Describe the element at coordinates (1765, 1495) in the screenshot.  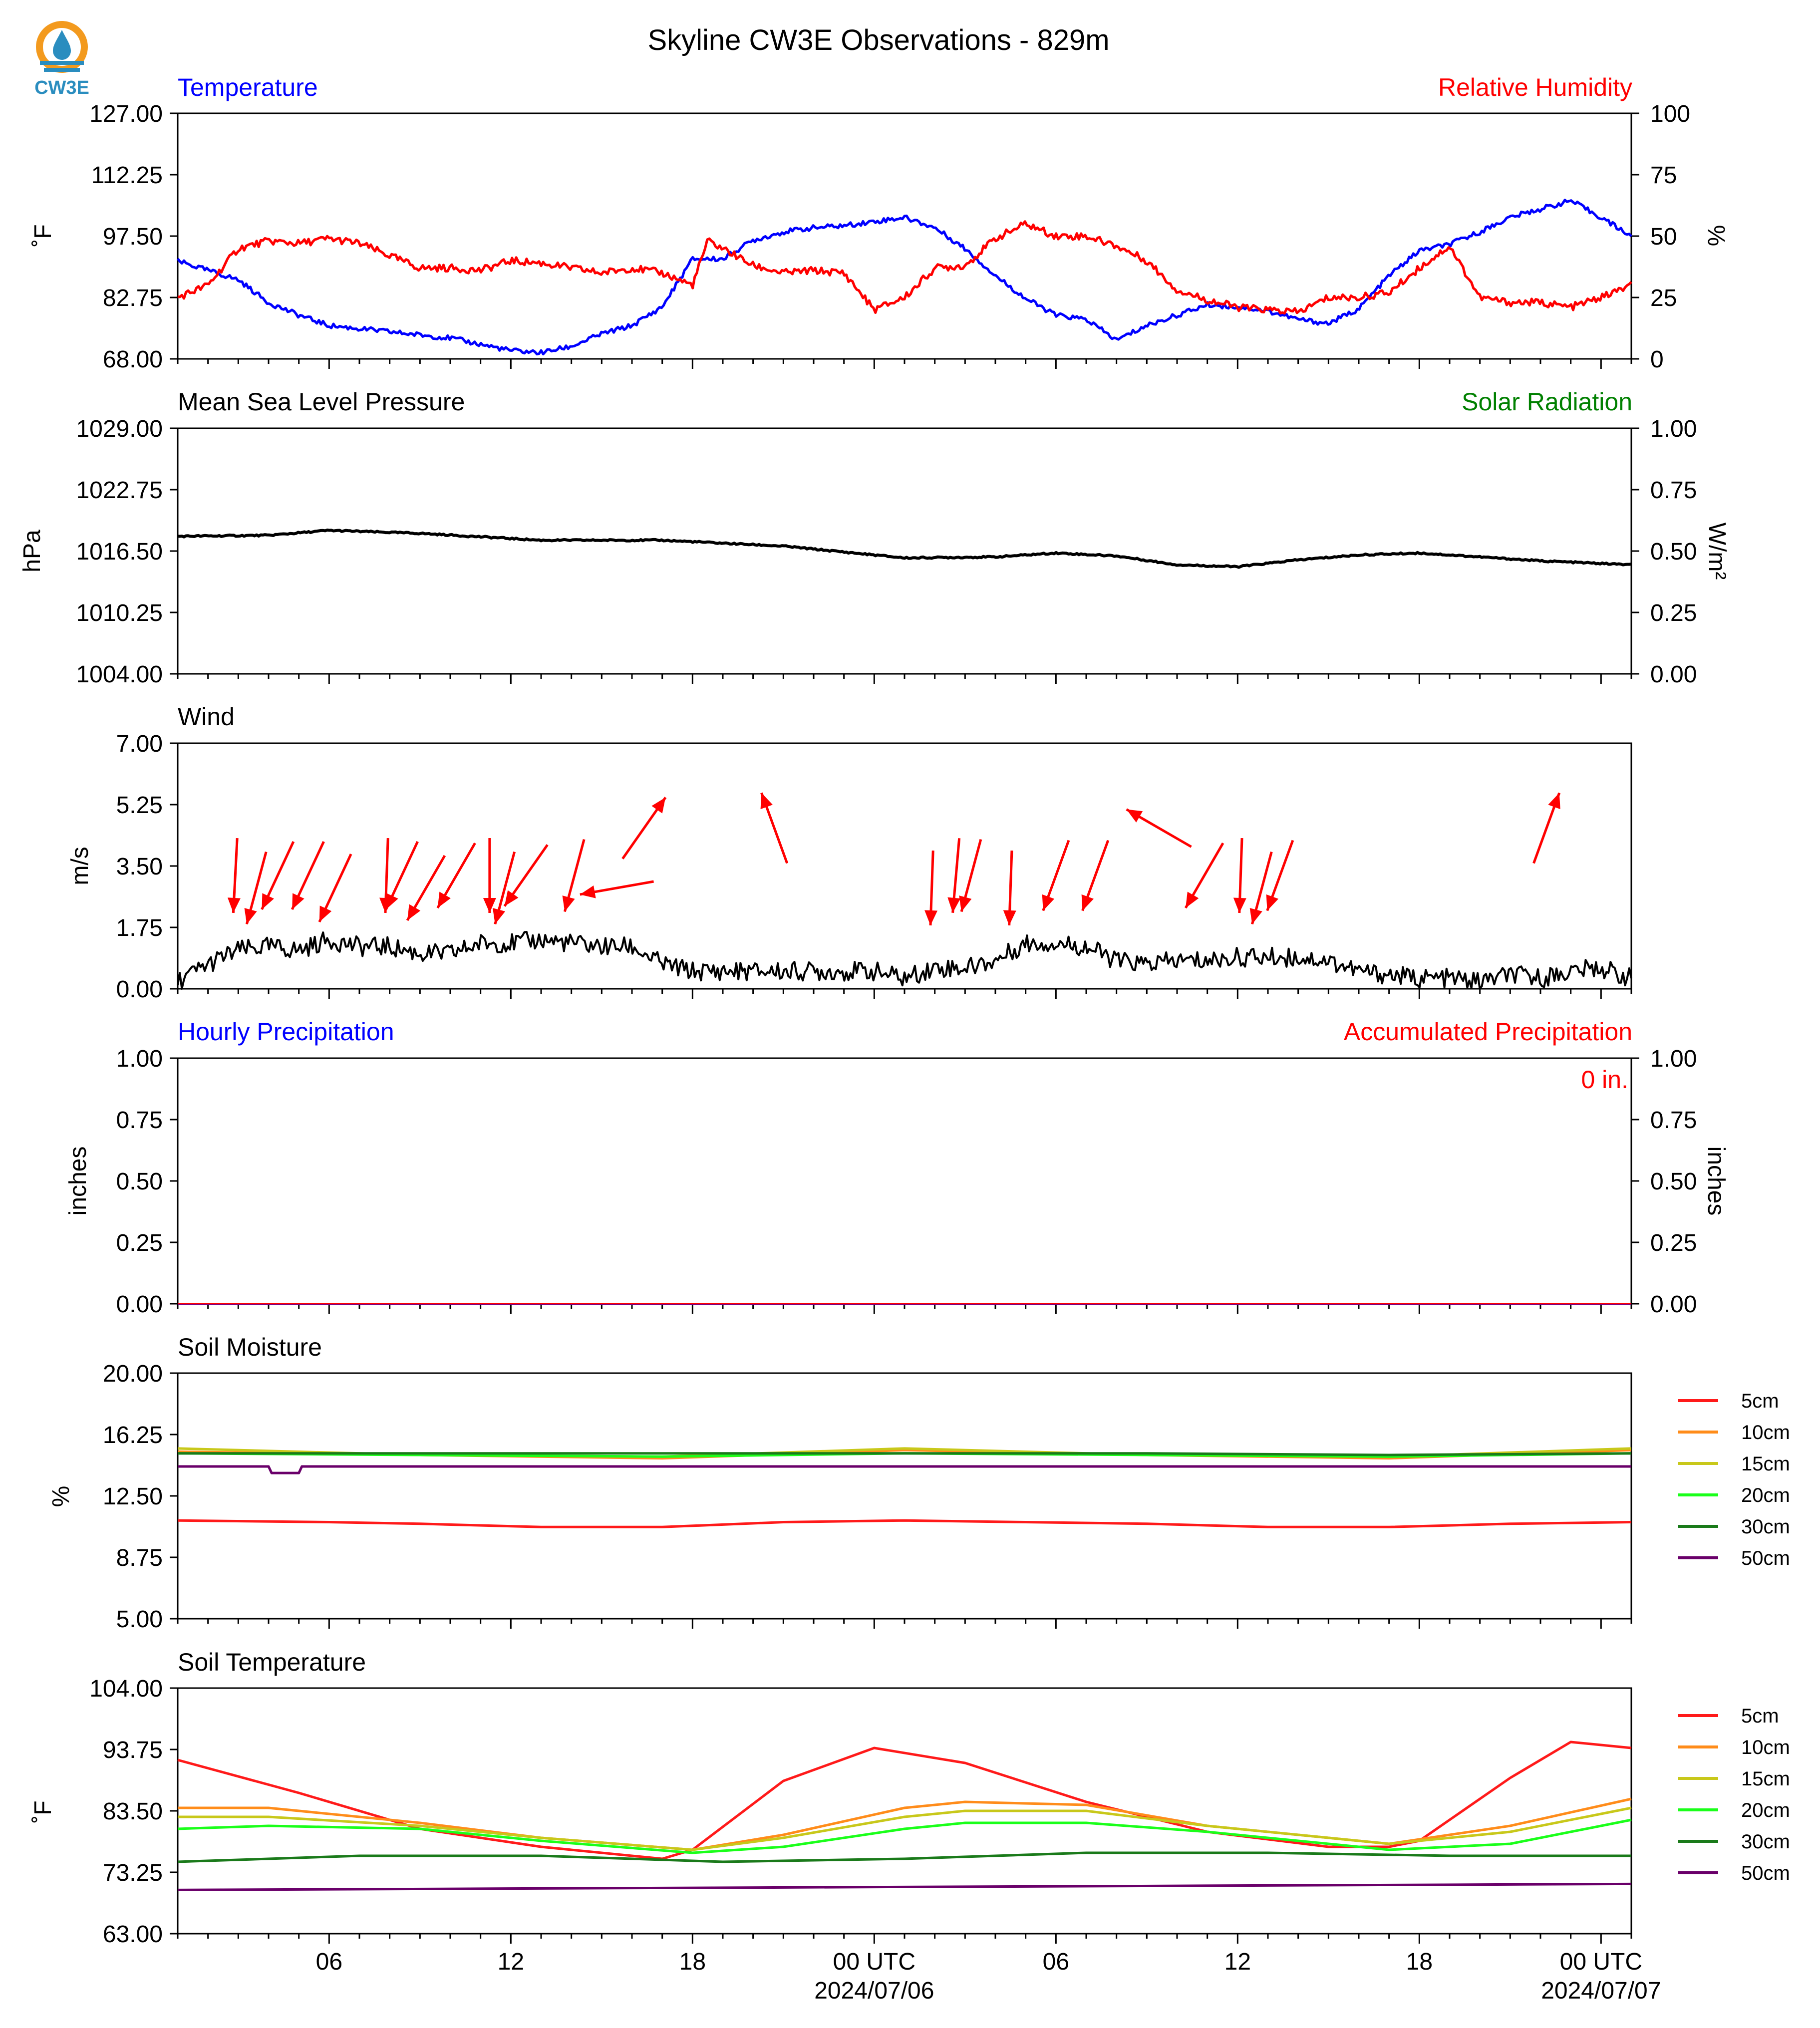
I see `soil-moisture-legend-label-3: 20cm` at that location.